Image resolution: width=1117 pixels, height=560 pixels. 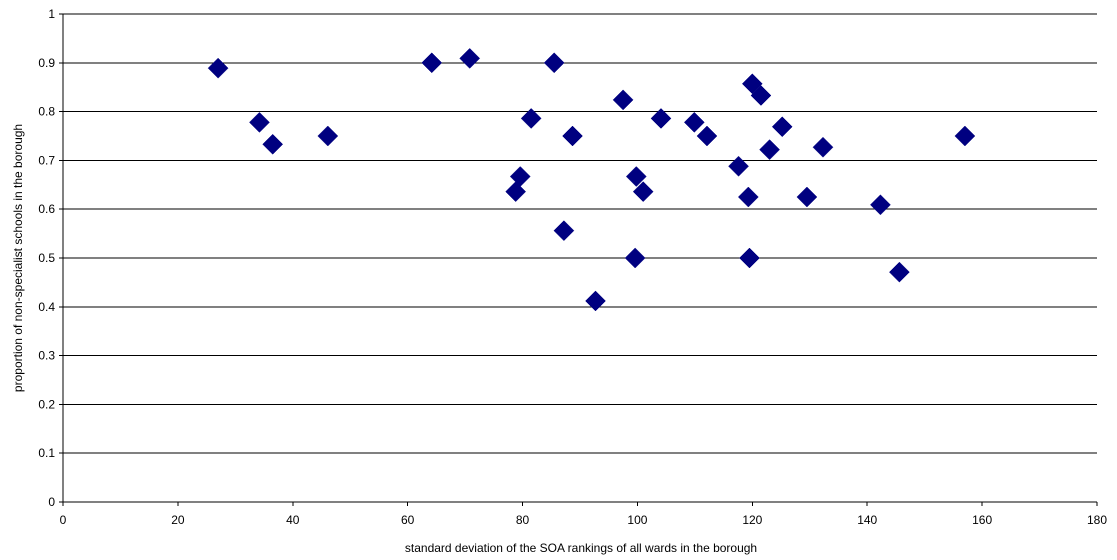 I want to click on x-tick-label: 180, so click(x=1097, y=520).